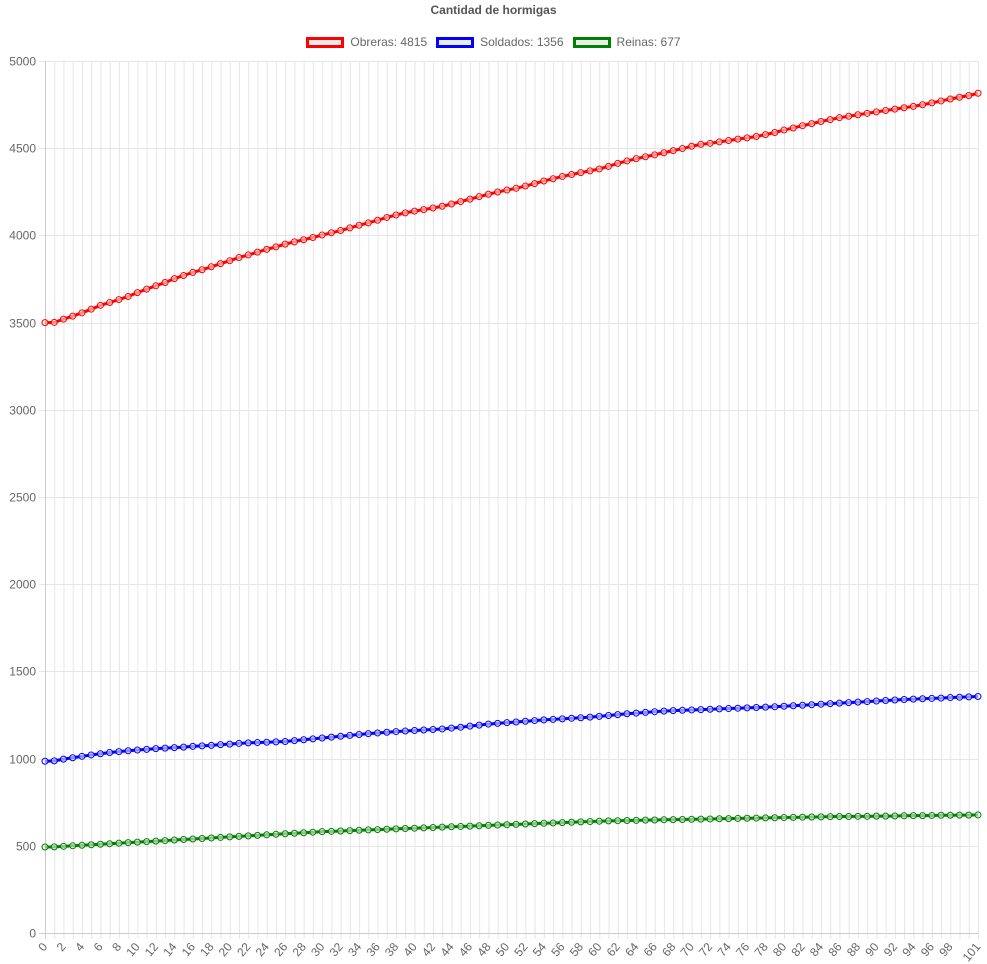 This screenshot has width=987, height=964. Describe the element at coordinates (762, 949) in the screenshot. I see `x-tick-label: 78` at that location.